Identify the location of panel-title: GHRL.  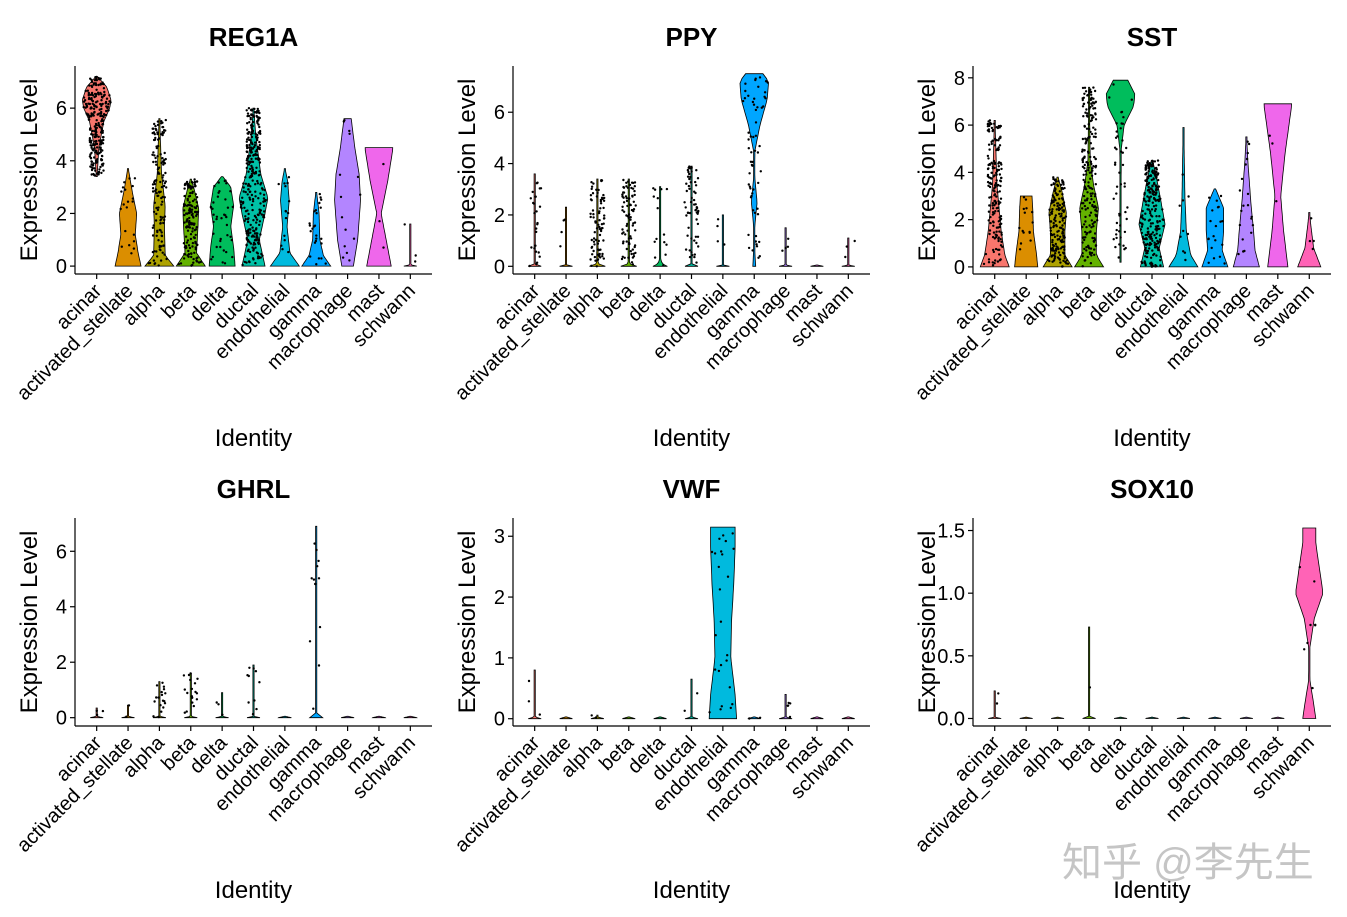
(254, 489).